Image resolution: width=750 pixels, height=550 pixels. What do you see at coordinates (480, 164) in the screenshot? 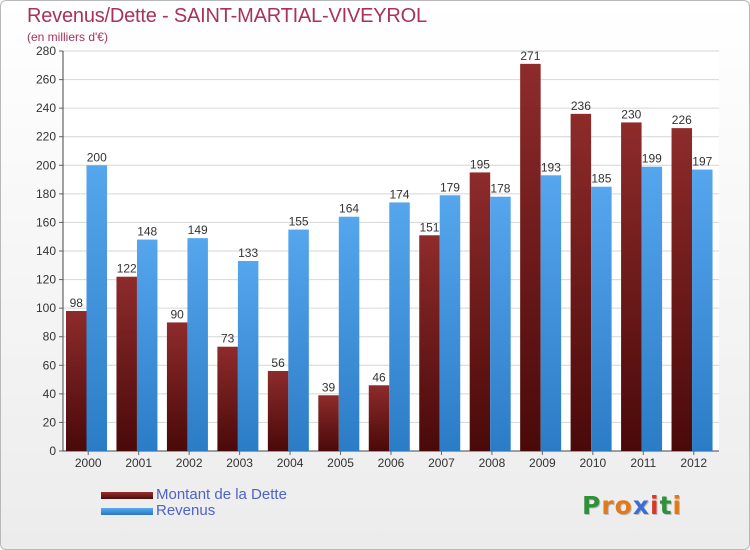
I see `value-label: 195` at bounding box center [480, 164].